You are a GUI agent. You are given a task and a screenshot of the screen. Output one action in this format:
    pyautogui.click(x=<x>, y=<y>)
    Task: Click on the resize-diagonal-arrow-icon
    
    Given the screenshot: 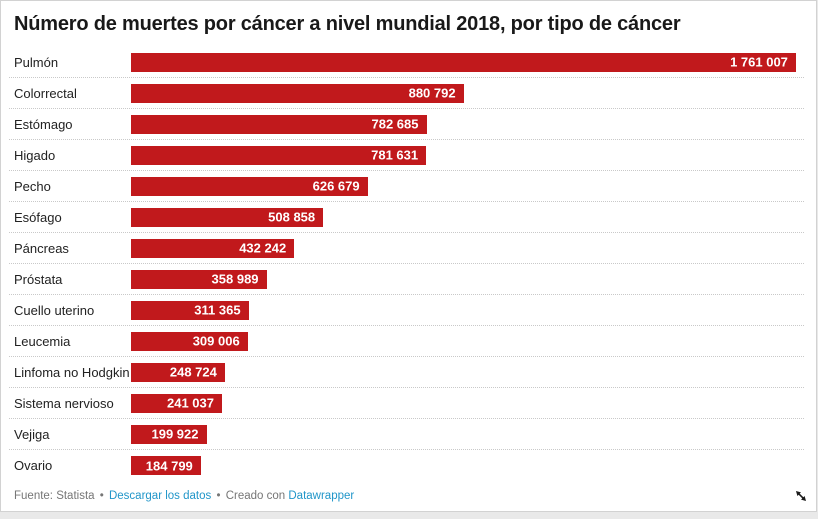 What is the action you would take?
    pyautogui.click(x=801, y=496)
    